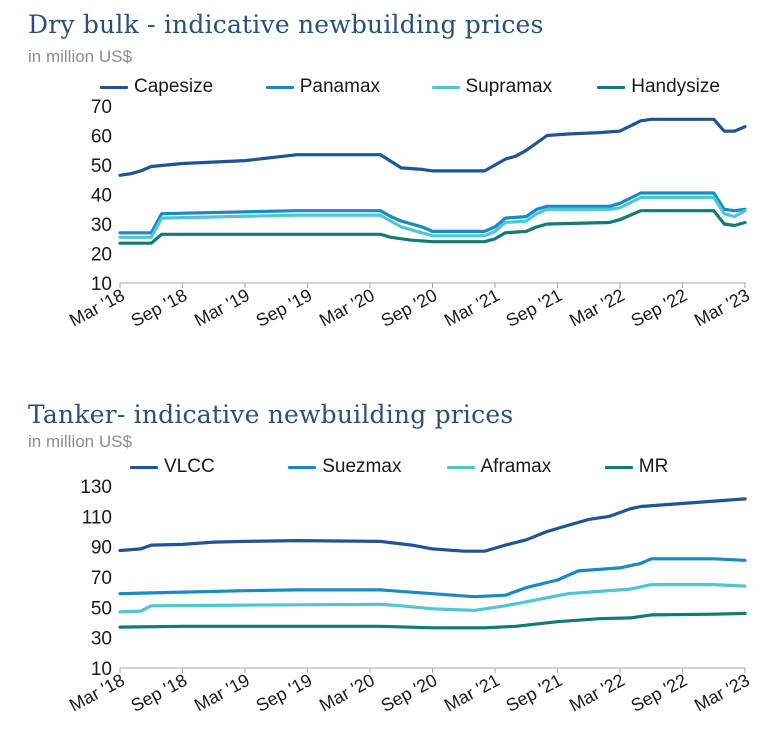 The image size is (771, 752). Describe the element at coordinates (286, 24) in the screenshot. I see `chart-title: Dry bulk - indicative newbuilding prices` at that location.